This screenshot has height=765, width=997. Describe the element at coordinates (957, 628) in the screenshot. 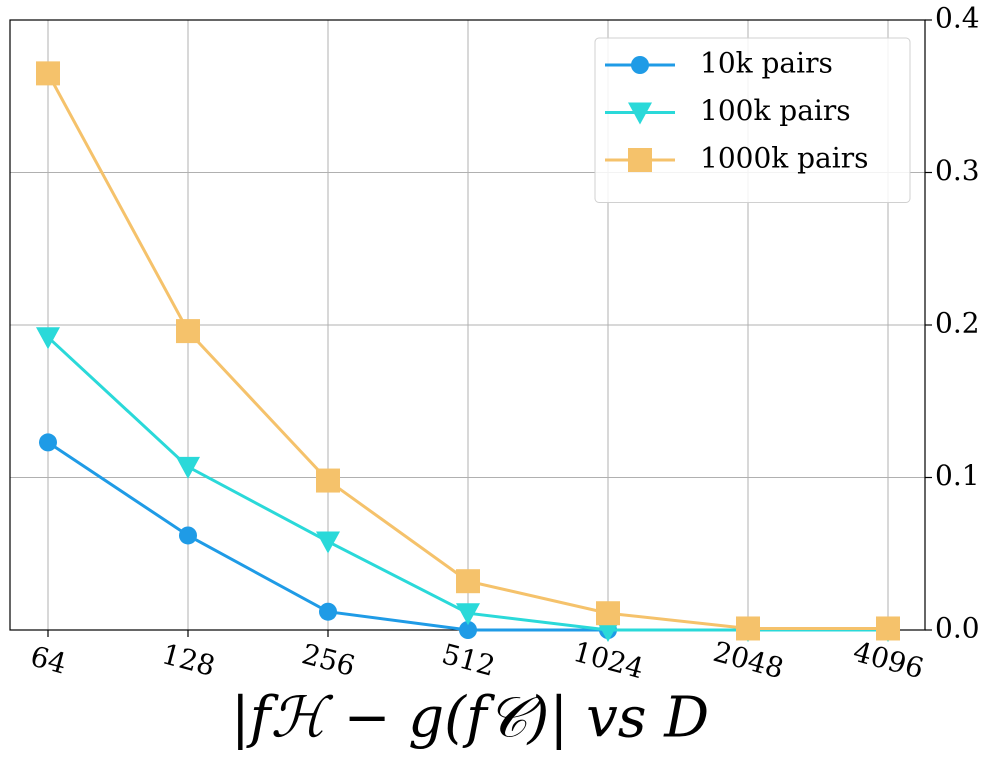

I see `y-tick-label: 0.0` at that location.